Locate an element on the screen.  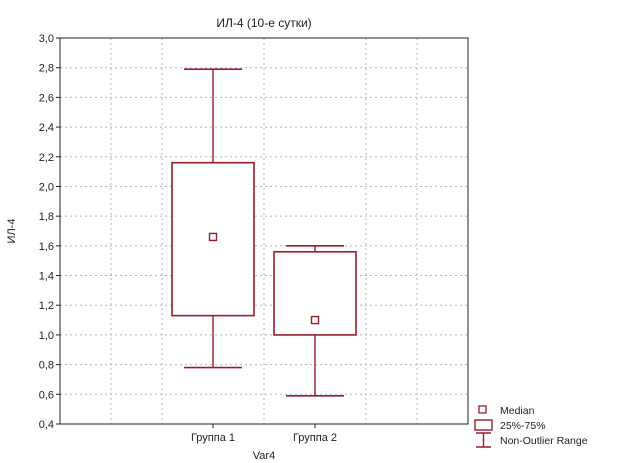
x-tick-label: Группа 2 is located at coordinates (315, 438).